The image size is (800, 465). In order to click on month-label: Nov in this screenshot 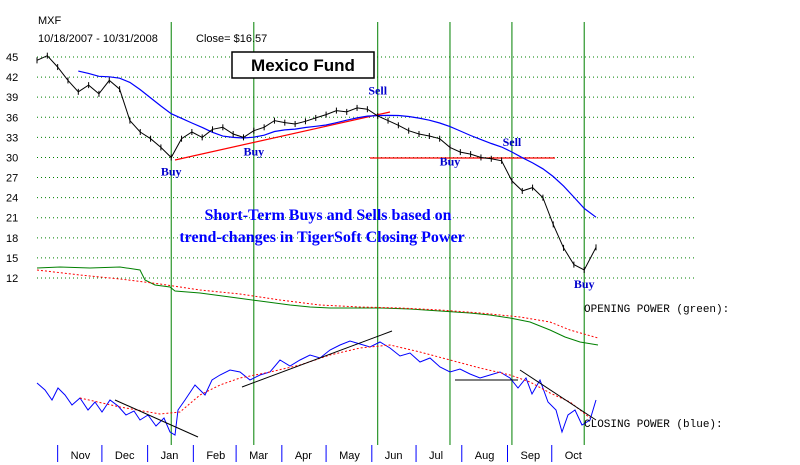, I will do `click(81, 456)`.